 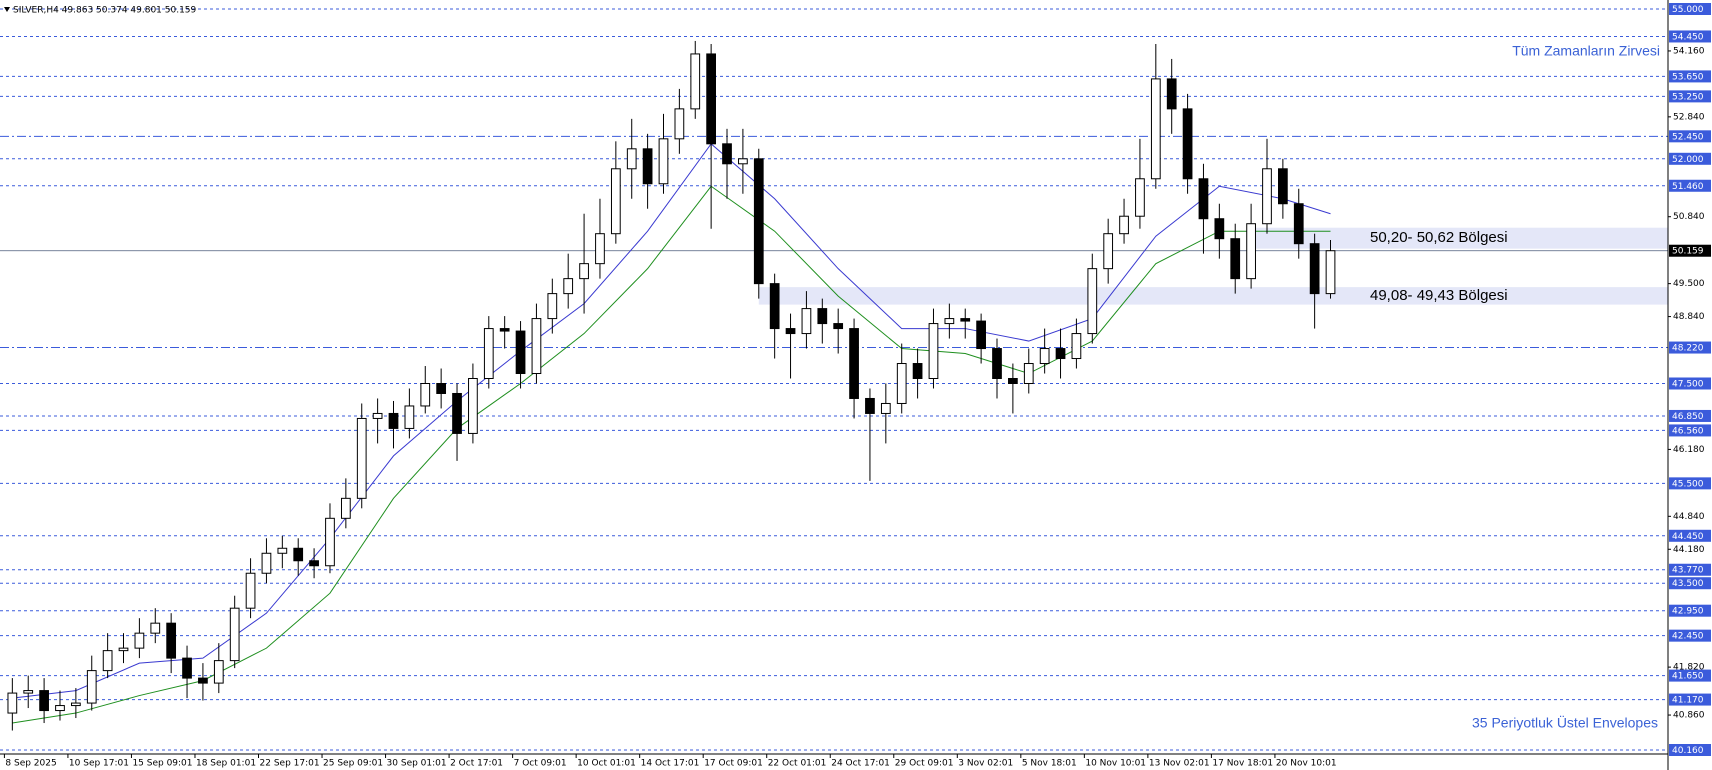 I want to click on level-label: 41.650, so click(x=1688, y=677).